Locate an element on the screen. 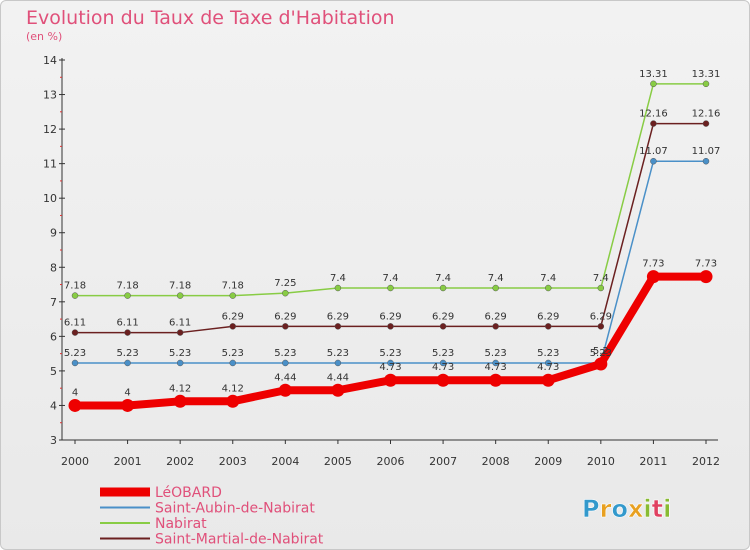 This screenshot has width=750, height=550. x-tick-label: 2000 is located at coordinates (75, 461).